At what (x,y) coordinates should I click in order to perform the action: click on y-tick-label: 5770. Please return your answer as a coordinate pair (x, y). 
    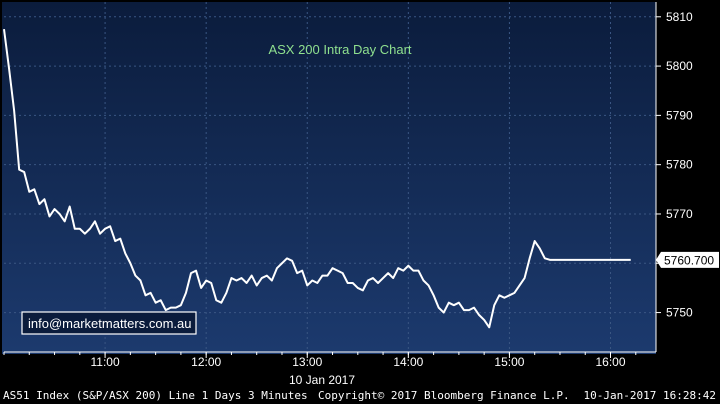
    Looking at the image, I should click on (679, 214).